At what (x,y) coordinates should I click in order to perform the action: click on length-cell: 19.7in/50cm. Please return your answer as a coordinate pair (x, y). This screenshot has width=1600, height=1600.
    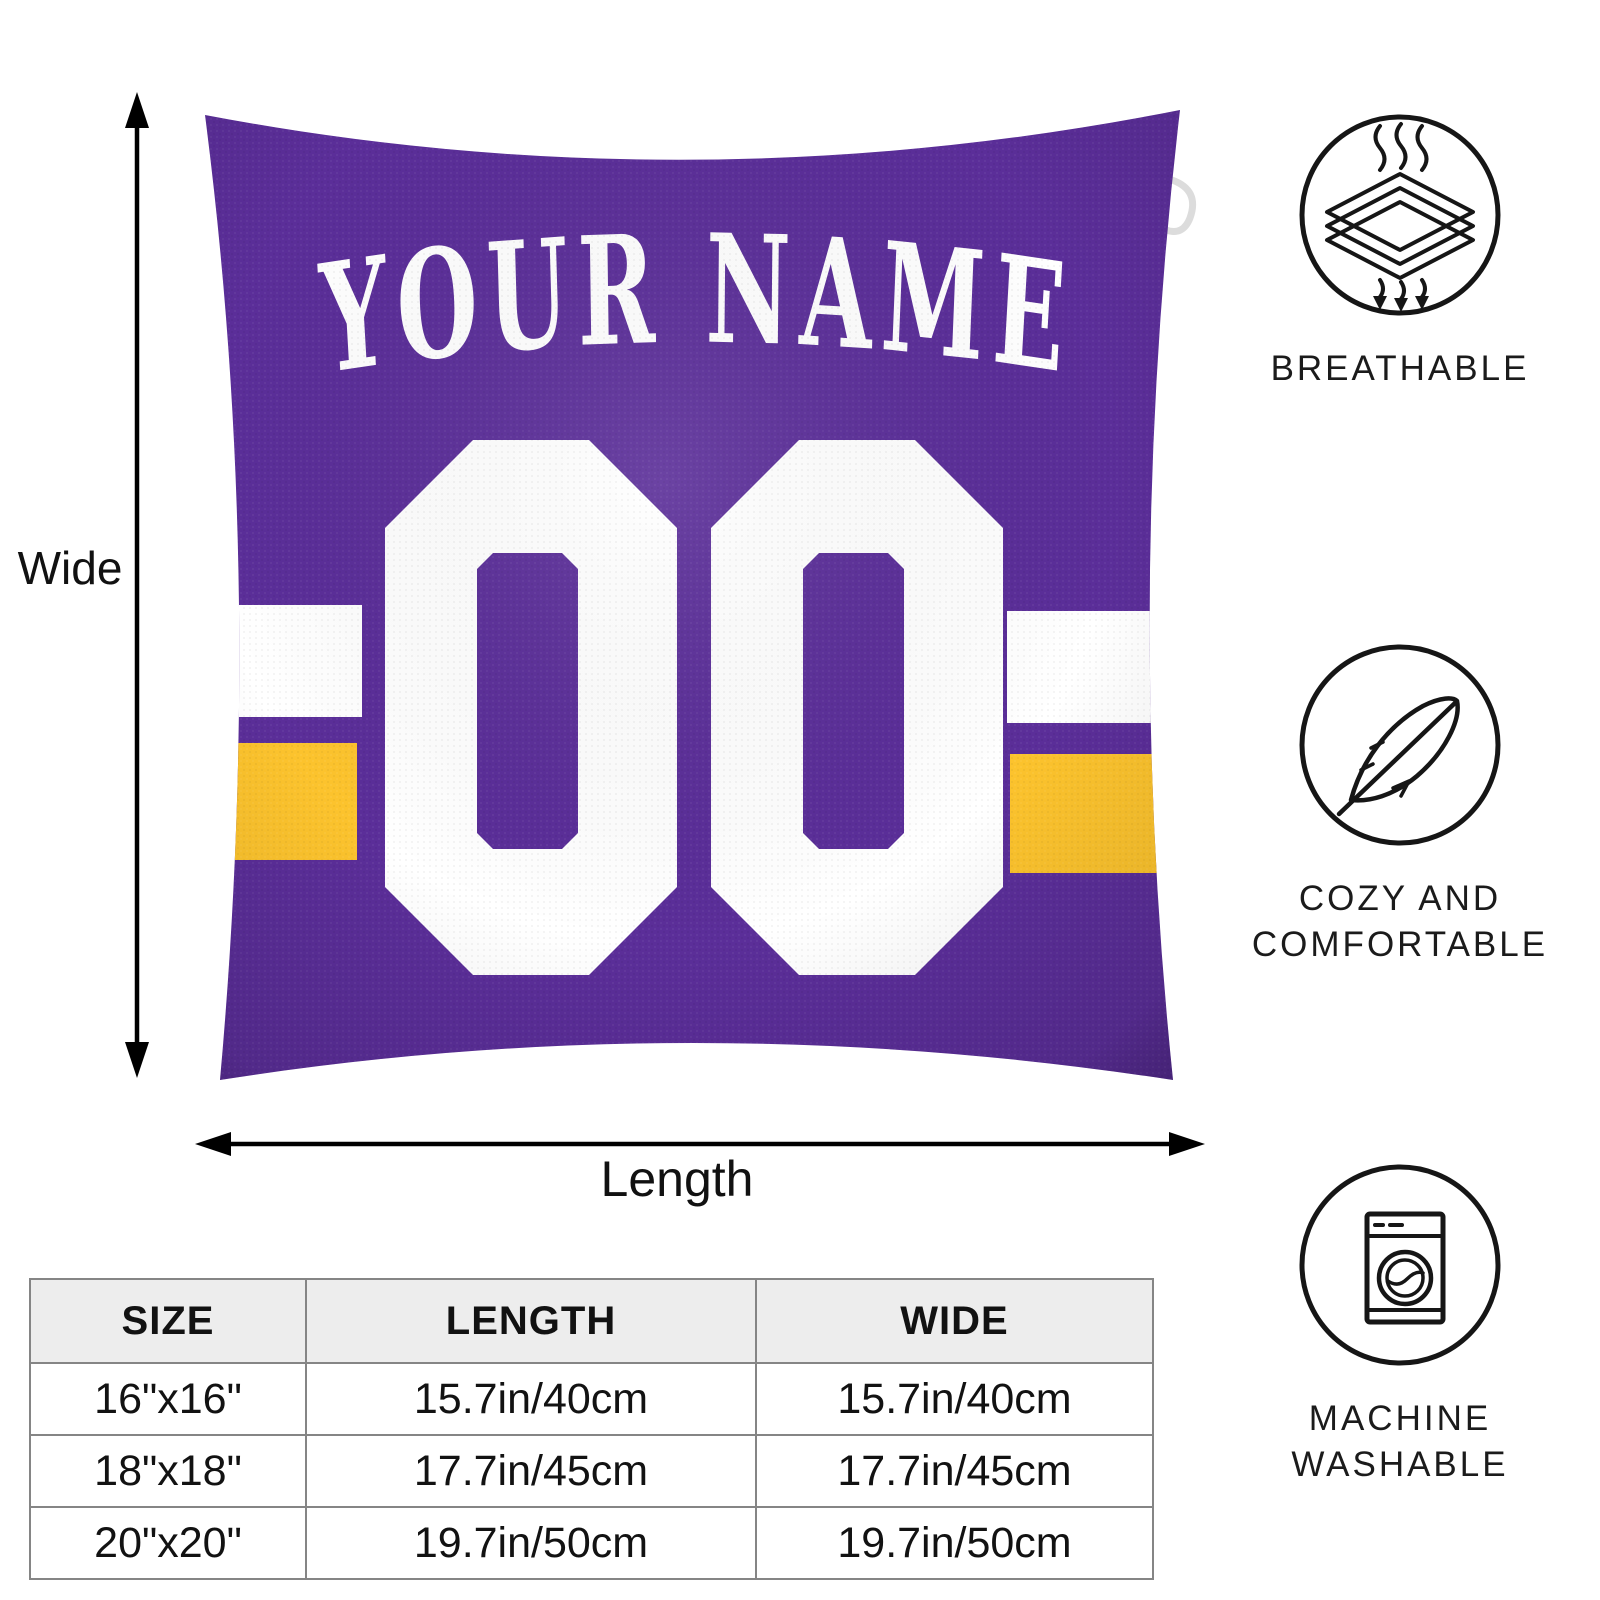
    Looking at the image, I should click on (531, 1543).